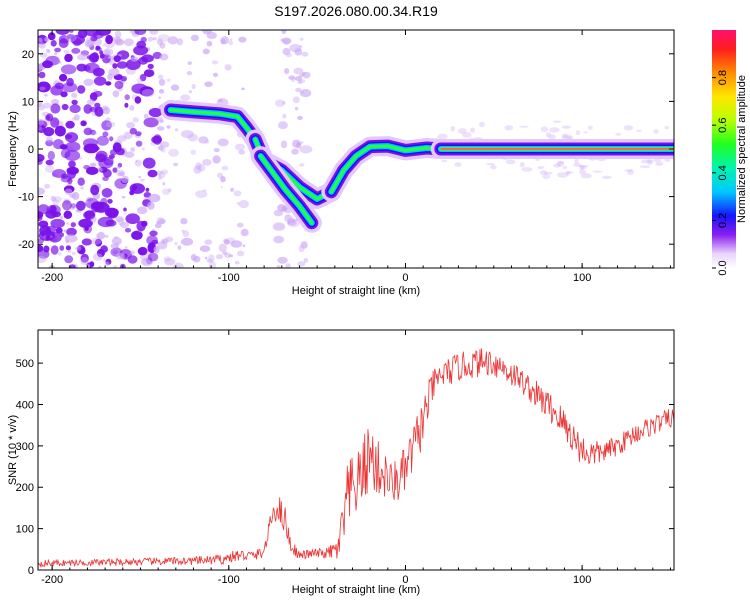  I want to click on snr-ytick-label: 200, so click(25, 488).